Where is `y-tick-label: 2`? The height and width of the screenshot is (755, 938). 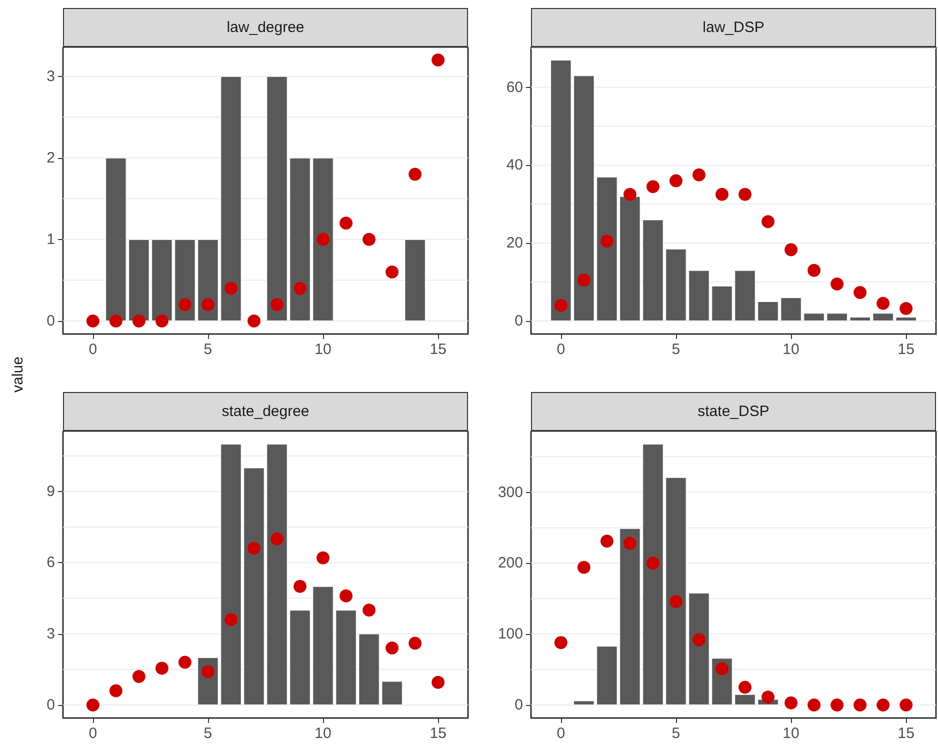 y-tick-label: 2 is located at coordinates (50, 157).